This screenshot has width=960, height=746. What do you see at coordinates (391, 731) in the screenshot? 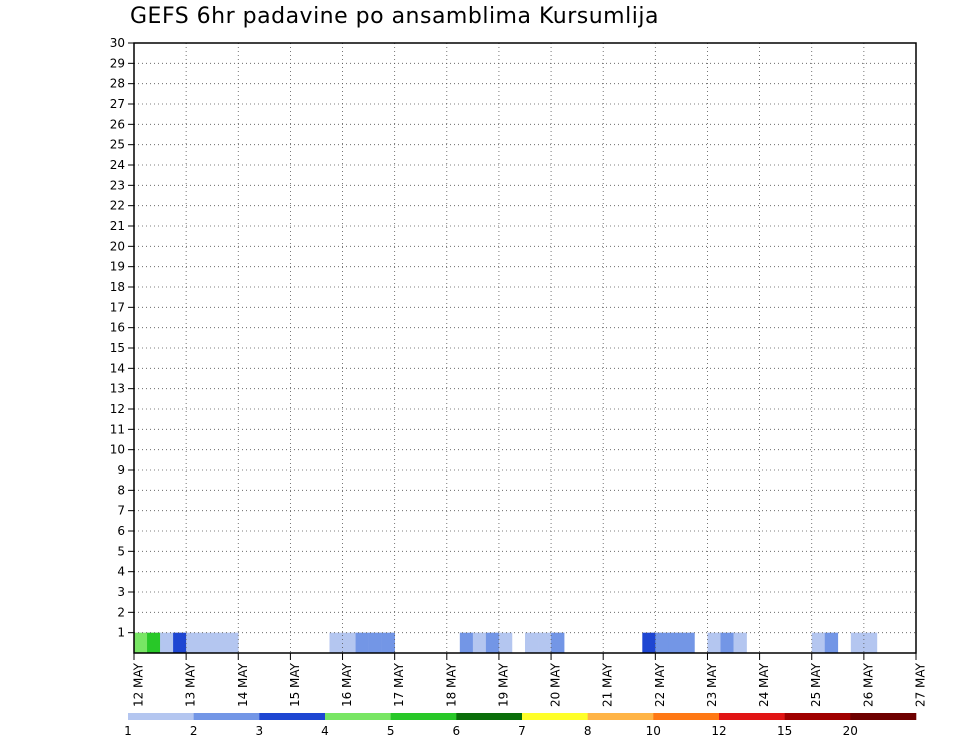
I see `legend-label: 5` at bounding box center [391, 731].